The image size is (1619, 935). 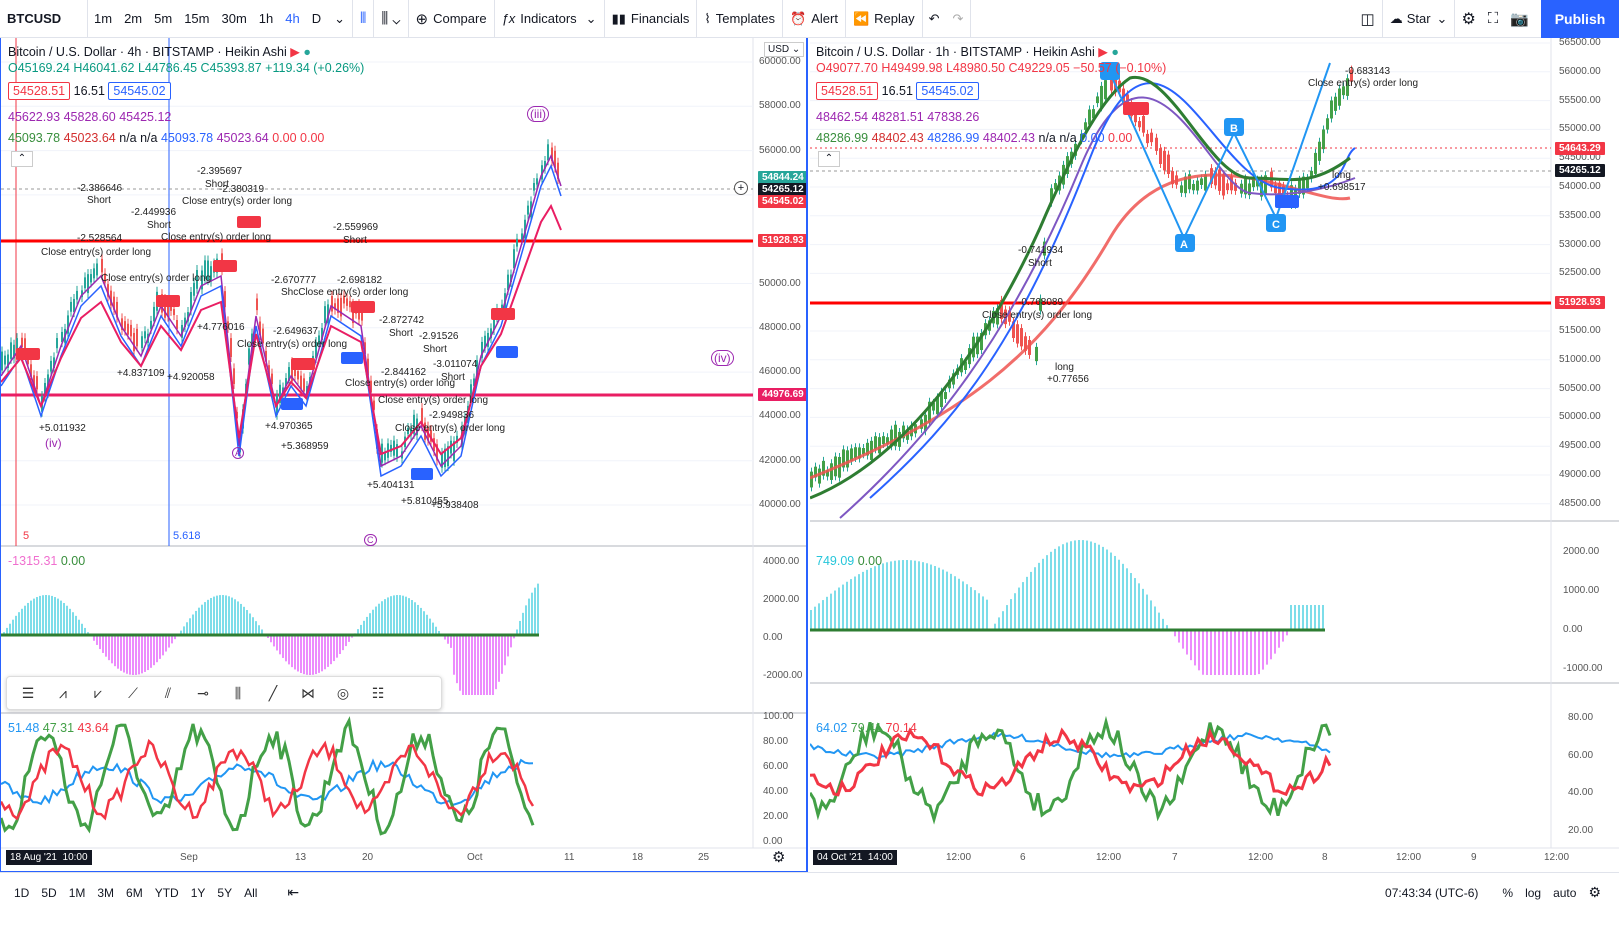 What do you see at coordinates (1368, 19) in the screenshot?
I see `layout-button: ◫` at bounding box center [1368, 19].